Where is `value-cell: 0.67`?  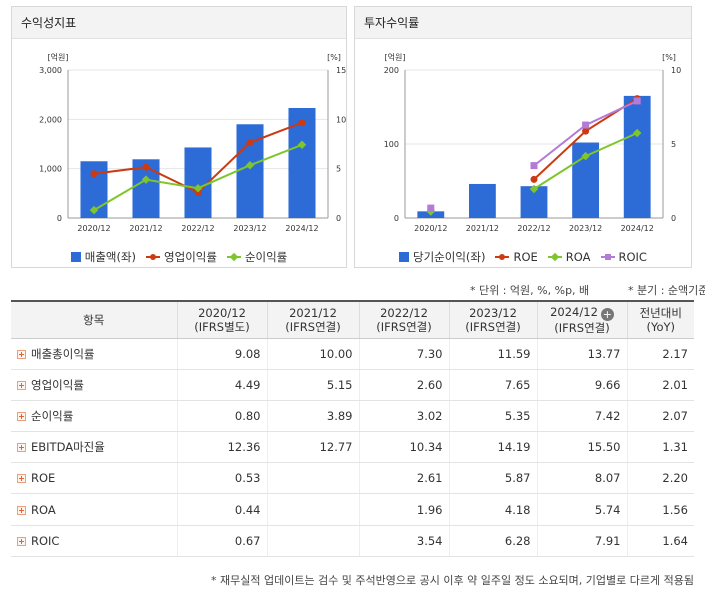 value-cell: 0.67 is located at coordinates (221, 541).